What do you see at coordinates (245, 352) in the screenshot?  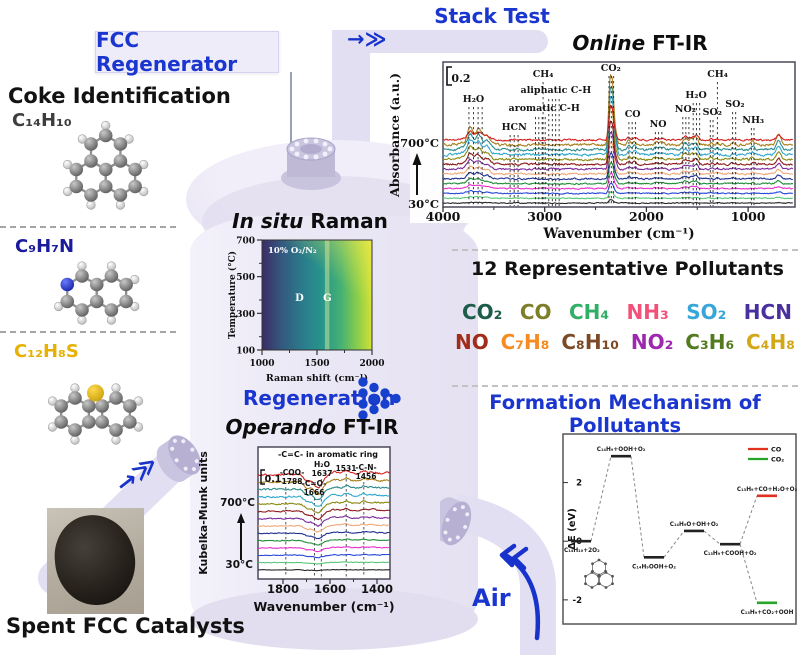 I see `svg-text: 100` at bounding box center [245, 352].